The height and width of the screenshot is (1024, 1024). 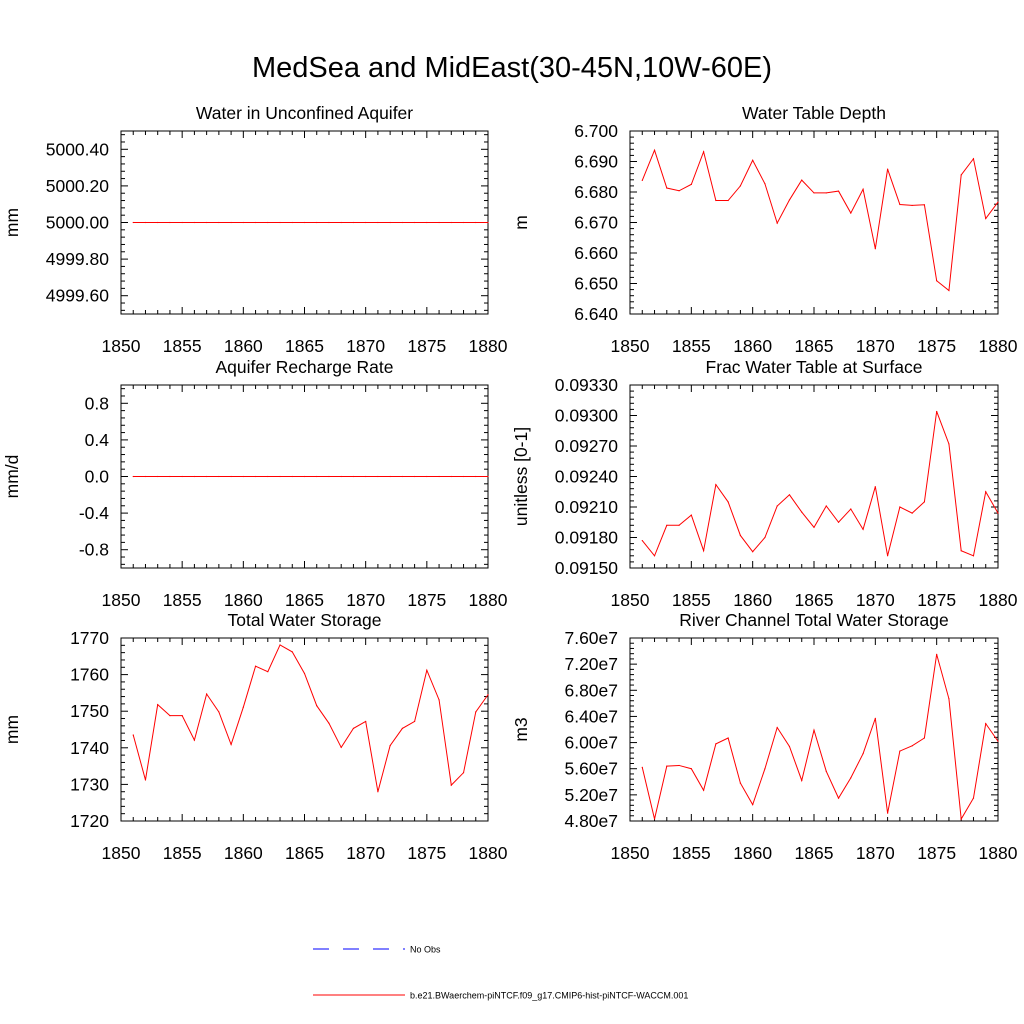 What do you see at coordinates (89, 821) in the screenshot?
I see `y-tick-label: 1720` at bounding box center [89, 821].